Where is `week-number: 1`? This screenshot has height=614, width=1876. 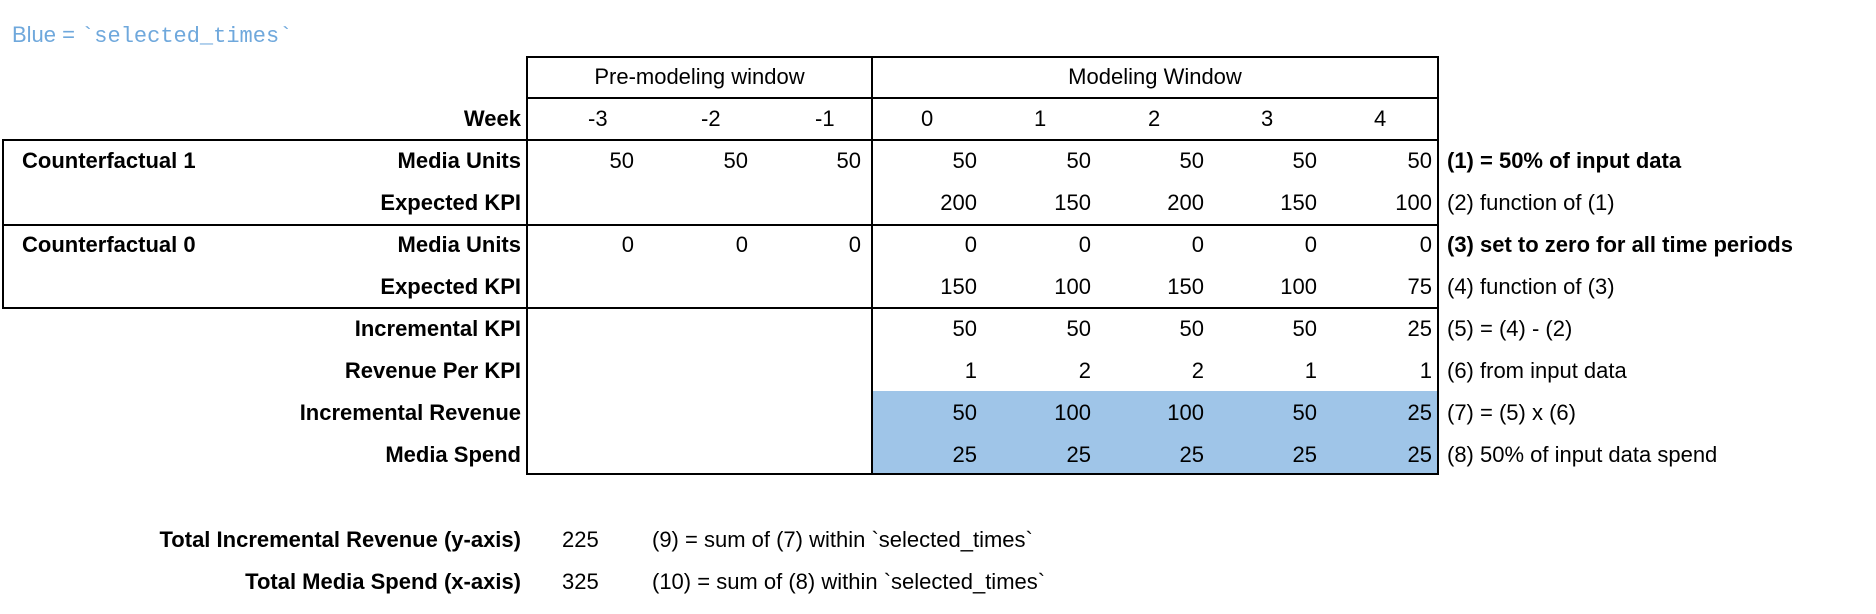 week-number: 1 is located at coordinates (1040, 118).